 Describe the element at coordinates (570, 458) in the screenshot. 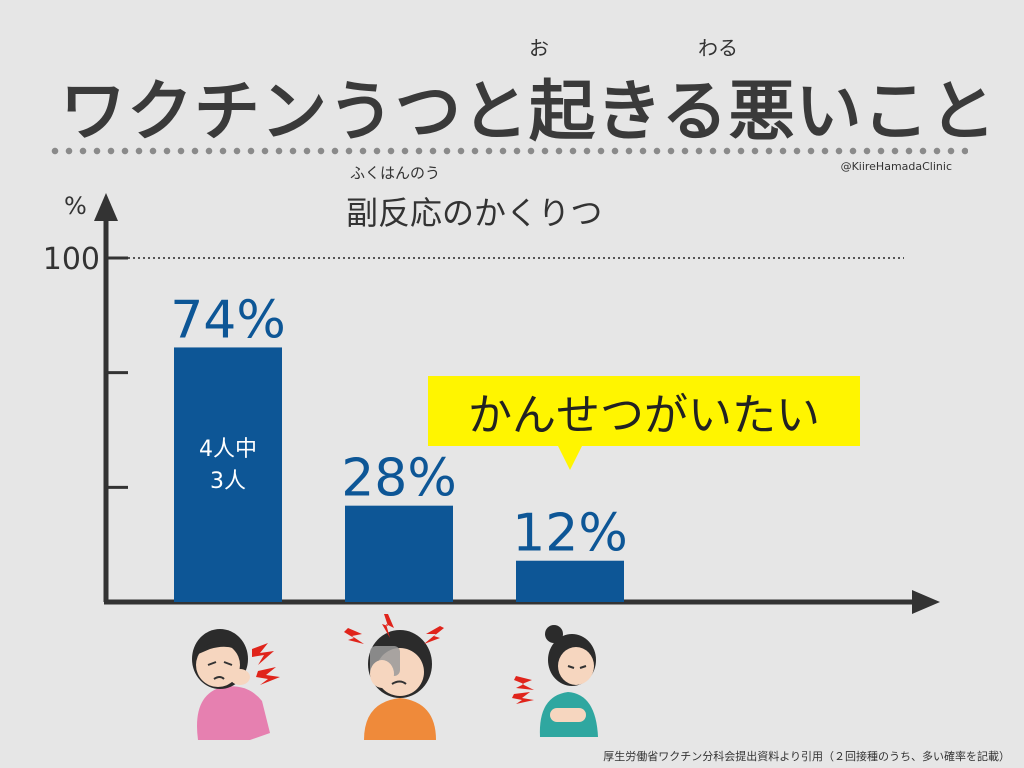

I see `callout-tail` at that location.